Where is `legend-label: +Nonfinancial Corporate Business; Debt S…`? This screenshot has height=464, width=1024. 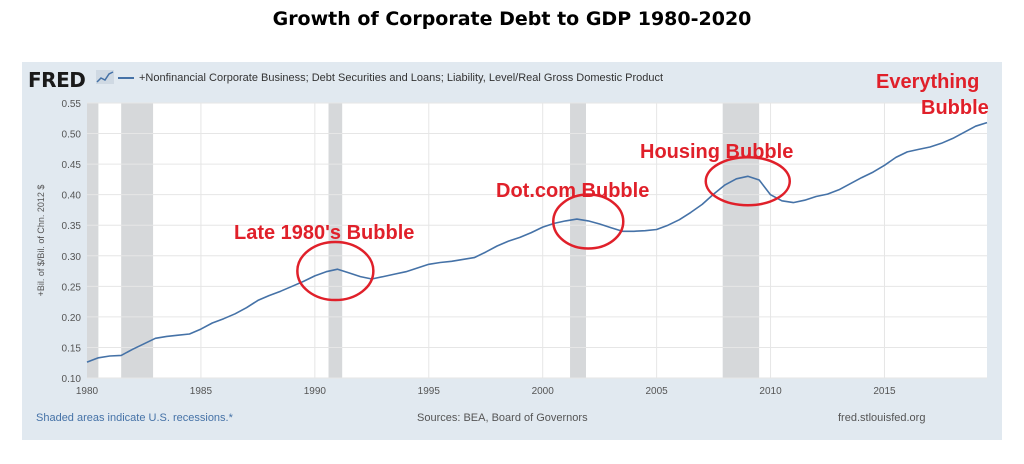 legend-label: +Nonfinancial Corporate Business; Debt S… is located at coordinates (401, 78).